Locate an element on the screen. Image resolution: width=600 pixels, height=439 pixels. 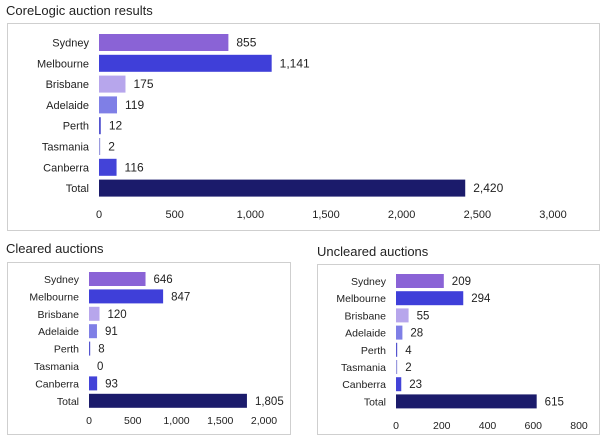
value-label-perth: 4 is located at coordinates (408, 351).